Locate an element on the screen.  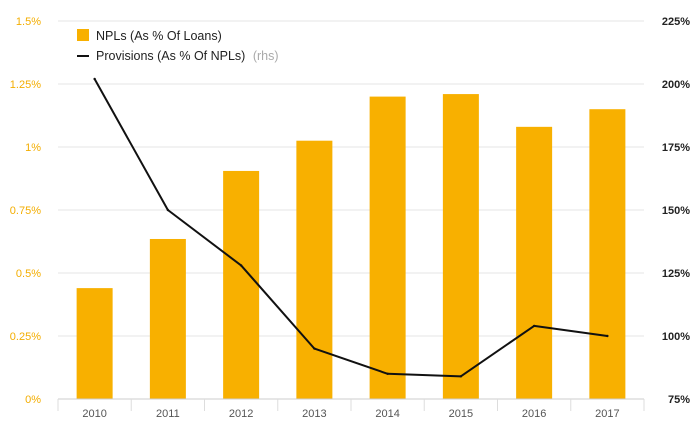
y-right-tick-label: 125% is located at coordinates (676, 274).